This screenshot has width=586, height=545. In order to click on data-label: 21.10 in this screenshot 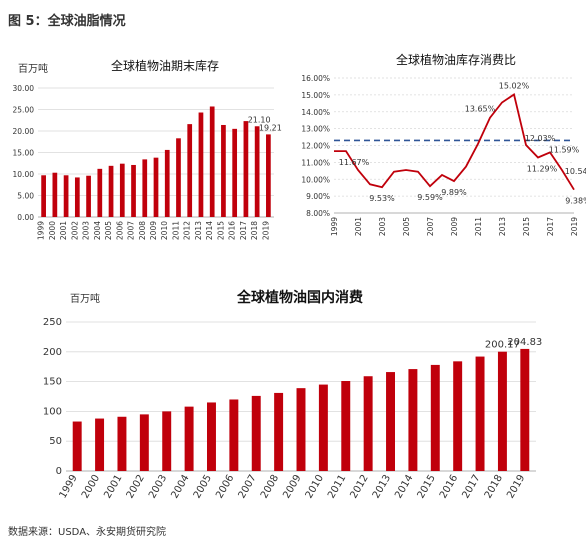, I will do `click(259, 119)`.